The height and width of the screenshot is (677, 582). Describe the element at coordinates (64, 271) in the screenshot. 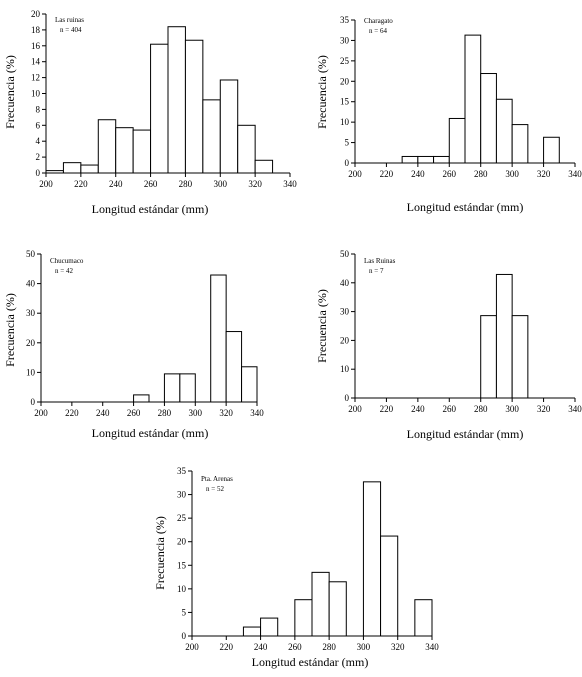

I see `panel-annotation: n = 42` at that location.